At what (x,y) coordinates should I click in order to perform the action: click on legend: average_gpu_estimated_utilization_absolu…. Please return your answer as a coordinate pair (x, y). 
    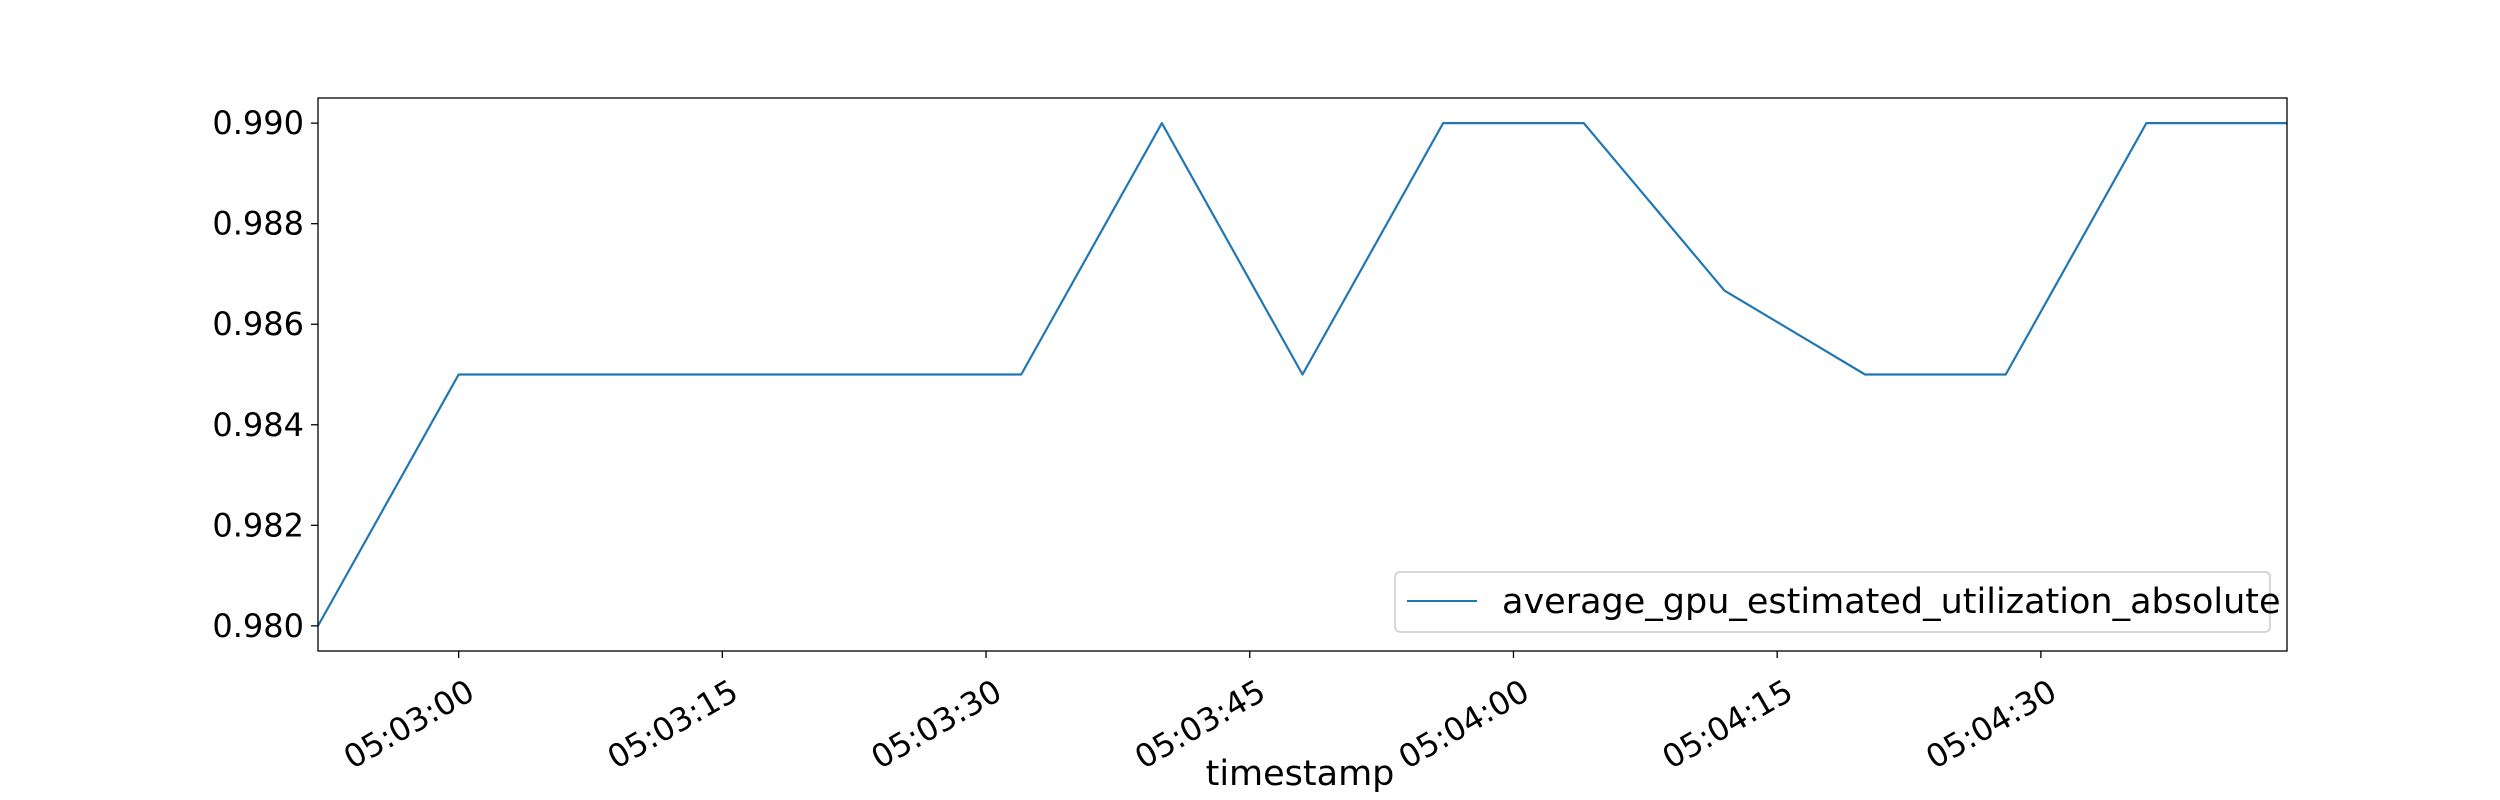
    Looking at the image, I should click on (1837, 602).